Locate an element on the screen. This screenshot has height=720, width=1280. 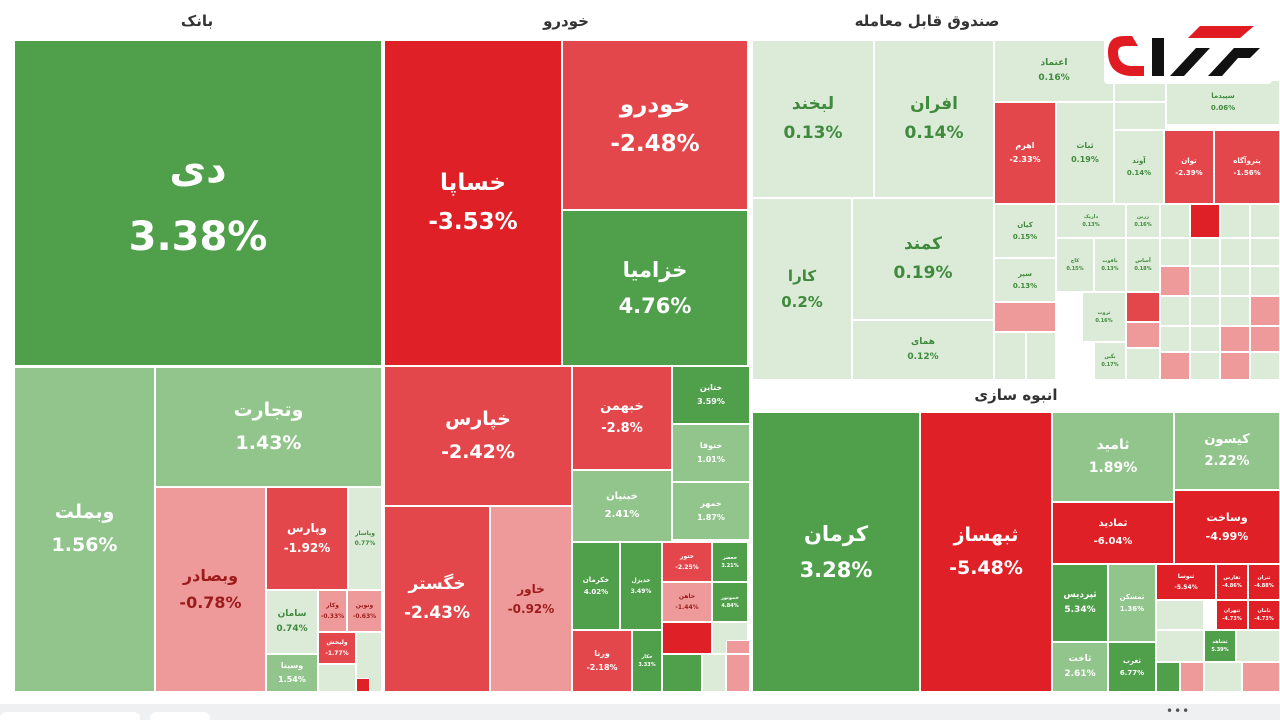
treemap-tile: وبملت 1.56% is located at coordinates (84, 529).